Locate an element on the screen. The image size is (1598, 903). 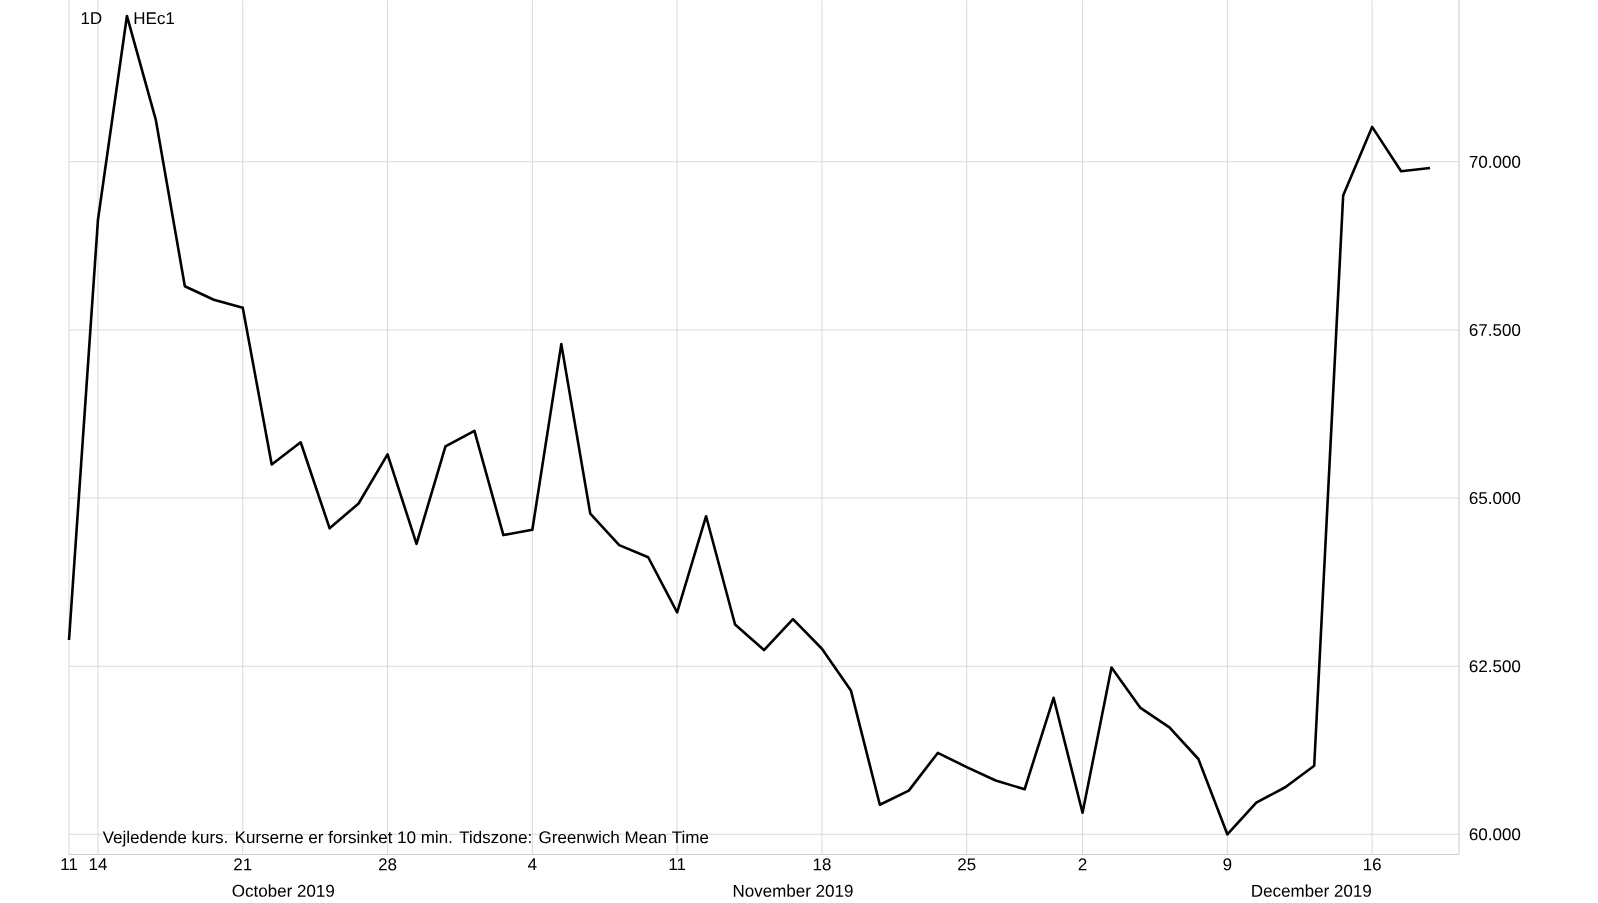
text: 1D is located at coordinates (91, 18).